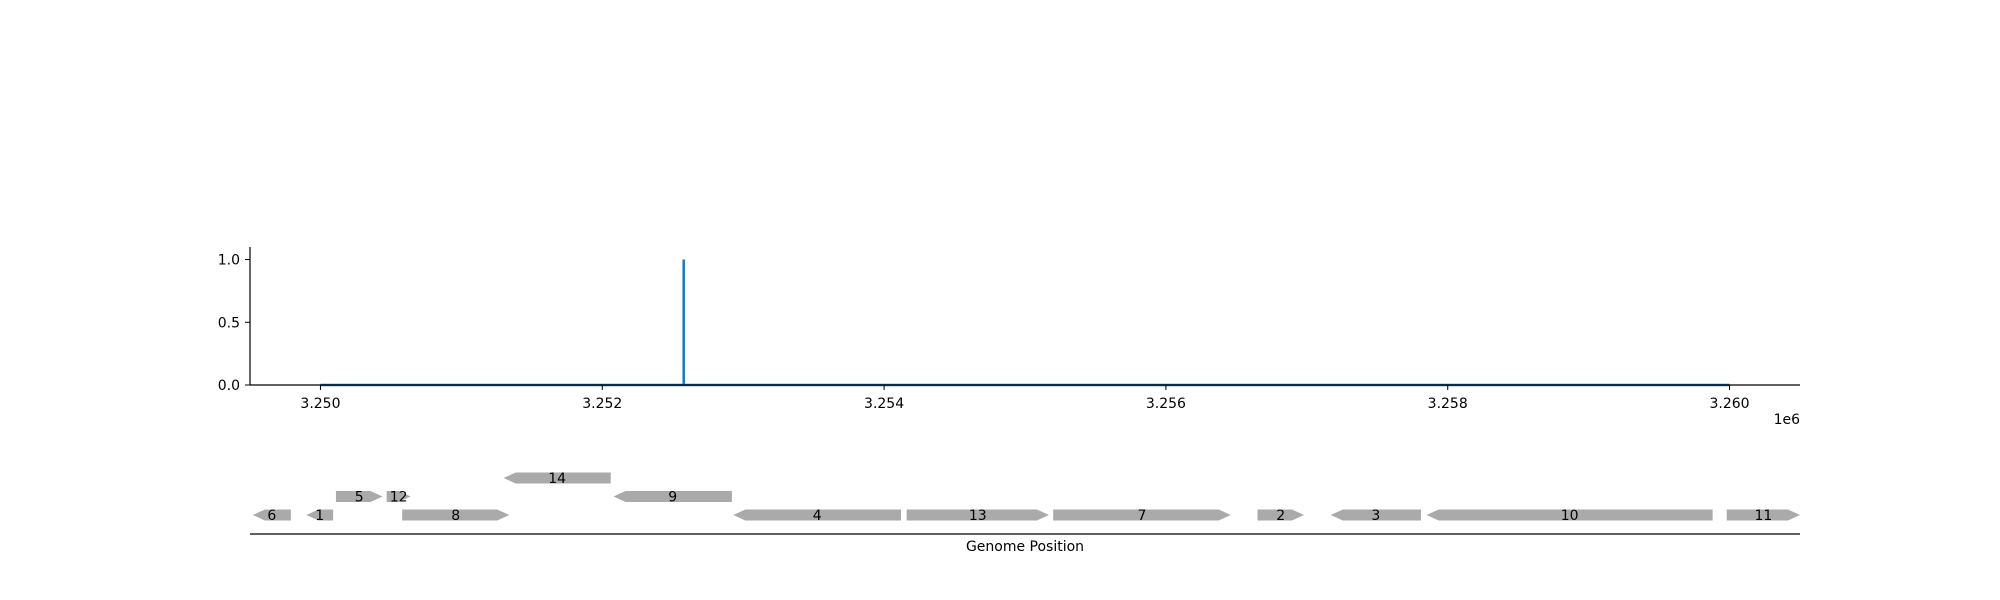  I want to click on y-tick-label: 0.5, so click(229, 323).